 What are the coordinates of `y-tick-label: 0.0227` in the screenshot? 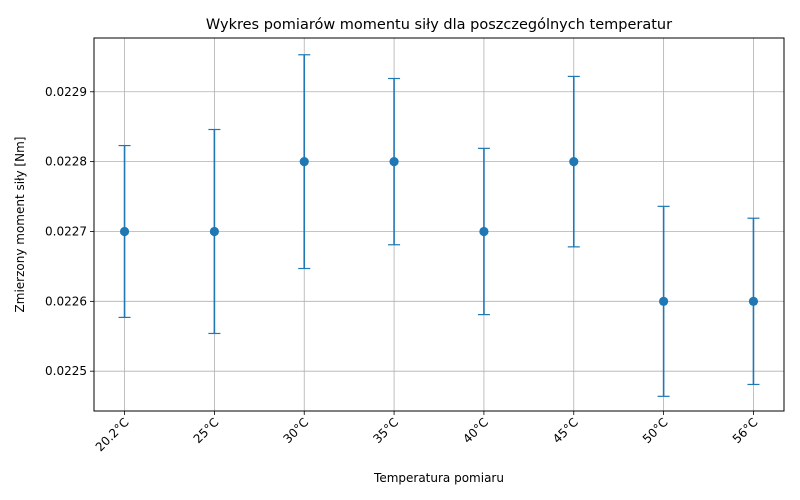 It's located at (66, 231).